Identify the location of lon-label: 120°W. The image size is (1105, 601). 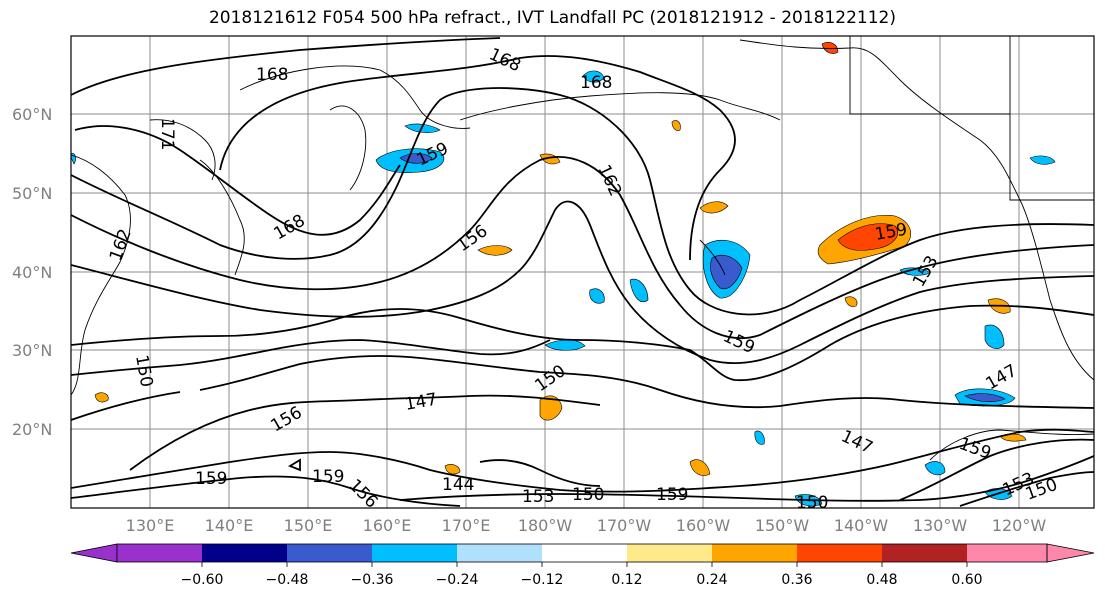
(1019, 525).